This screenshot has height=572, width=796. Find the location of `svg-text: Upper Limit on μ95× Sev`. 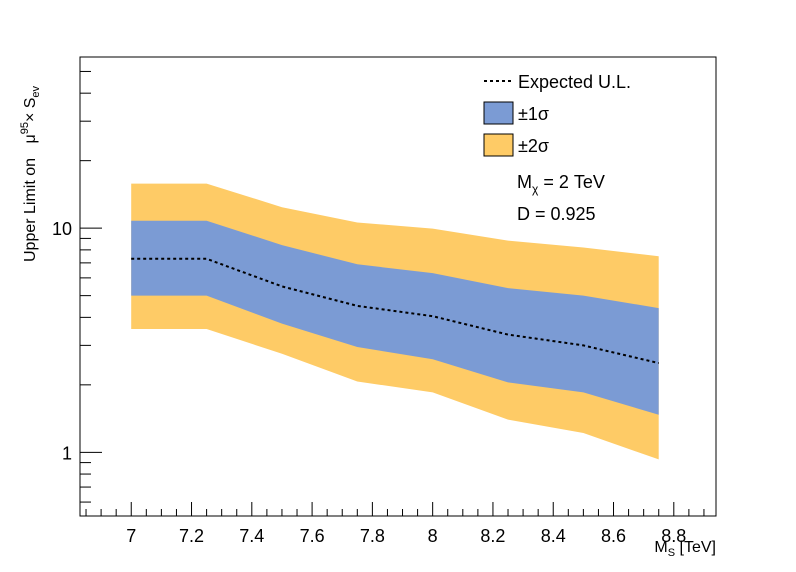

svg-text: Upper Limit on μ95× Sev is located at coordinates (30, 173).